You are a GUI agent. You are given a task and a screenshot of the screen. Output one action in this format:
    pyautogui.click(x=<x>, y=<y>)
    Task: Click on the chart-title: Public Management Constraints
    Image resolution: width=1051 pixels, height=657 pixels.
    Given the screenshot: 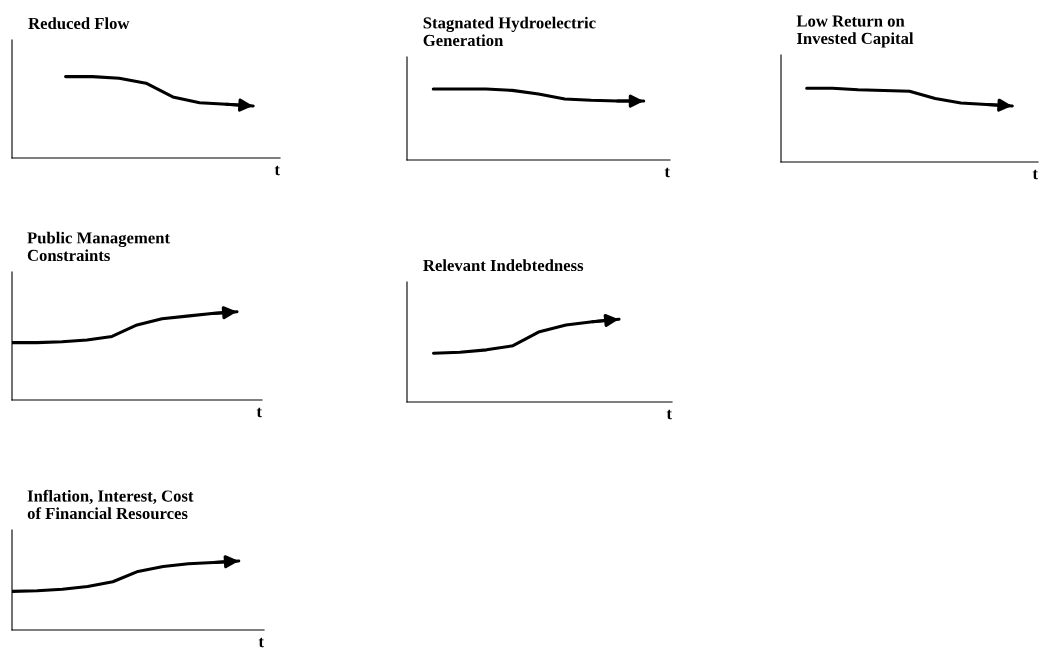 What is the action you would take?
    pyautogui.click(x=98, y=246)
    